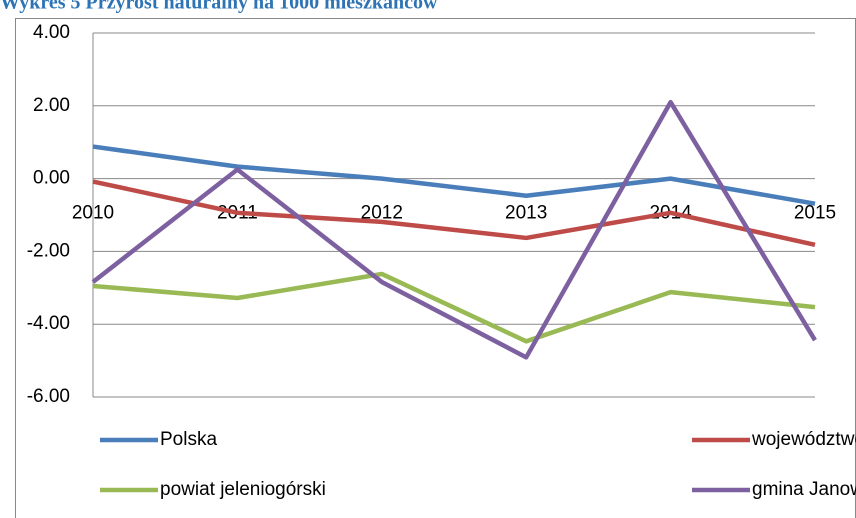 The image size is (856, 518). Describe the element at coordinates (815, 213) in the screenshot. I see `x-tick-label: 2015` at that location.